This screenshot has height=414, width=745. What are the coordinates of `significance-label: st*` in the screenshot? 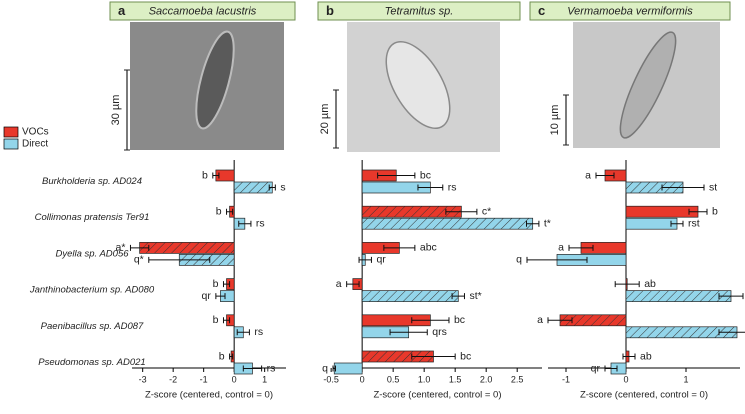 It's located at (475, 296).